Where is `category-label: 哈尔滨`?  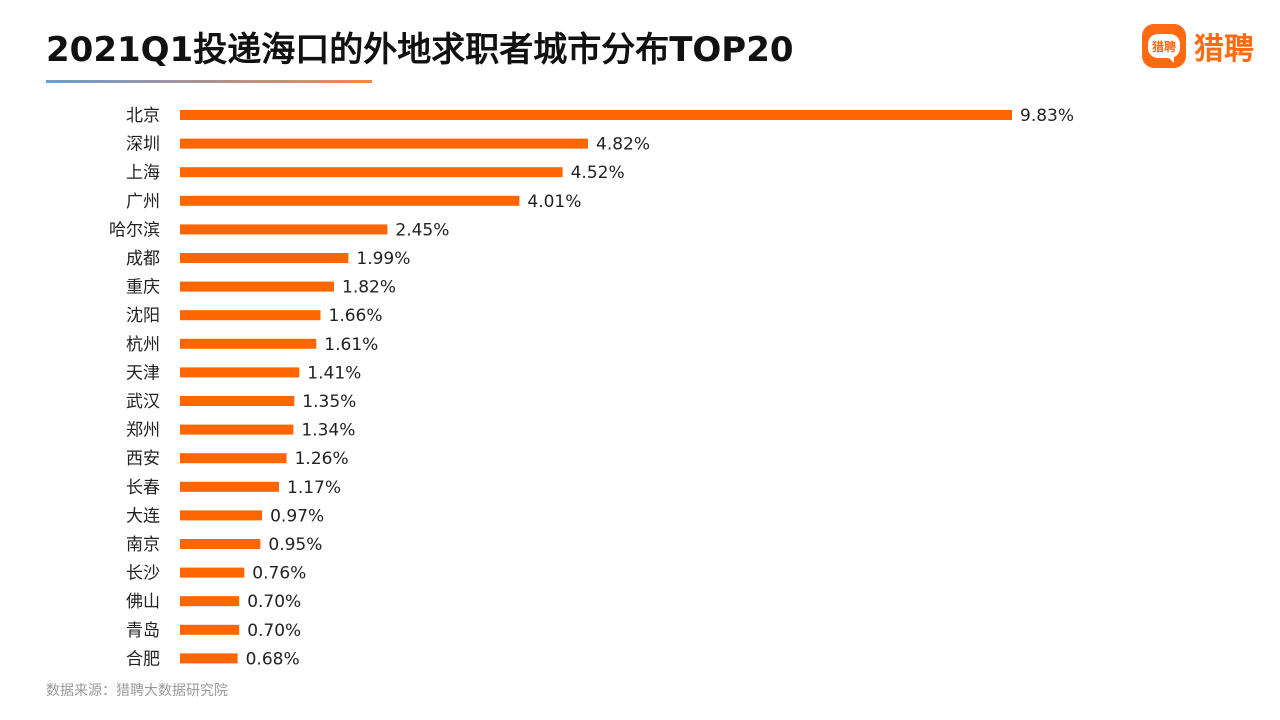
category-label: 哈尔滨 is located at coordinates (134, 230).